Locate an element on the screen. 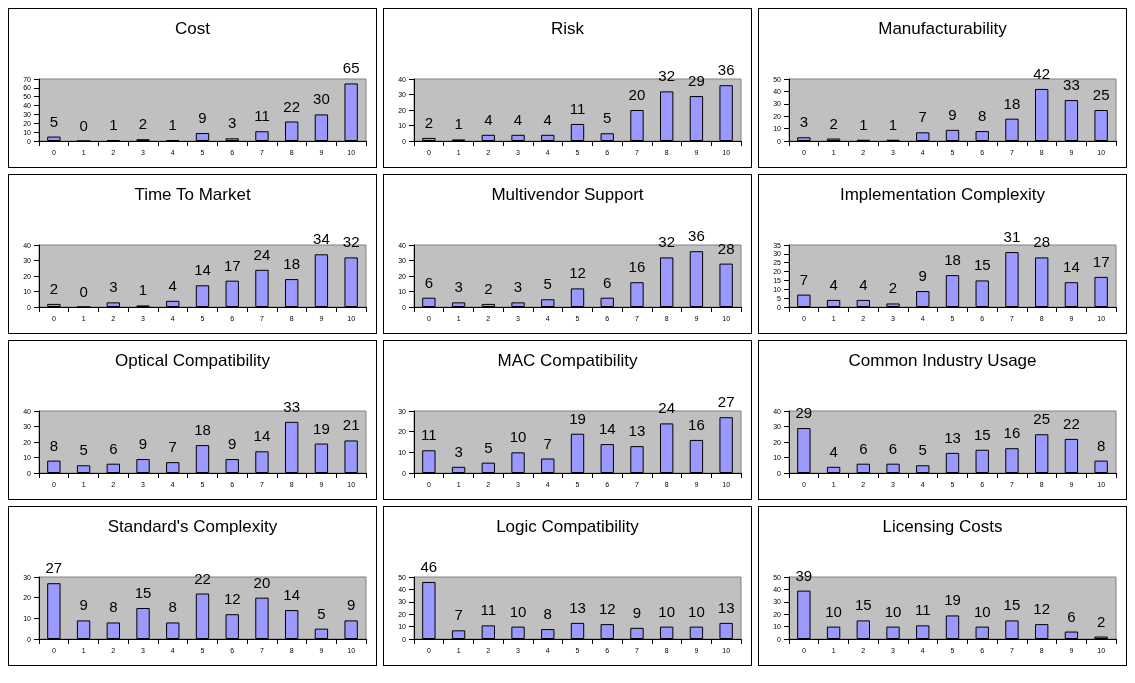 The image size is (1135, 683). chart-title: Manufacturability is located at coordinates (943, 28).